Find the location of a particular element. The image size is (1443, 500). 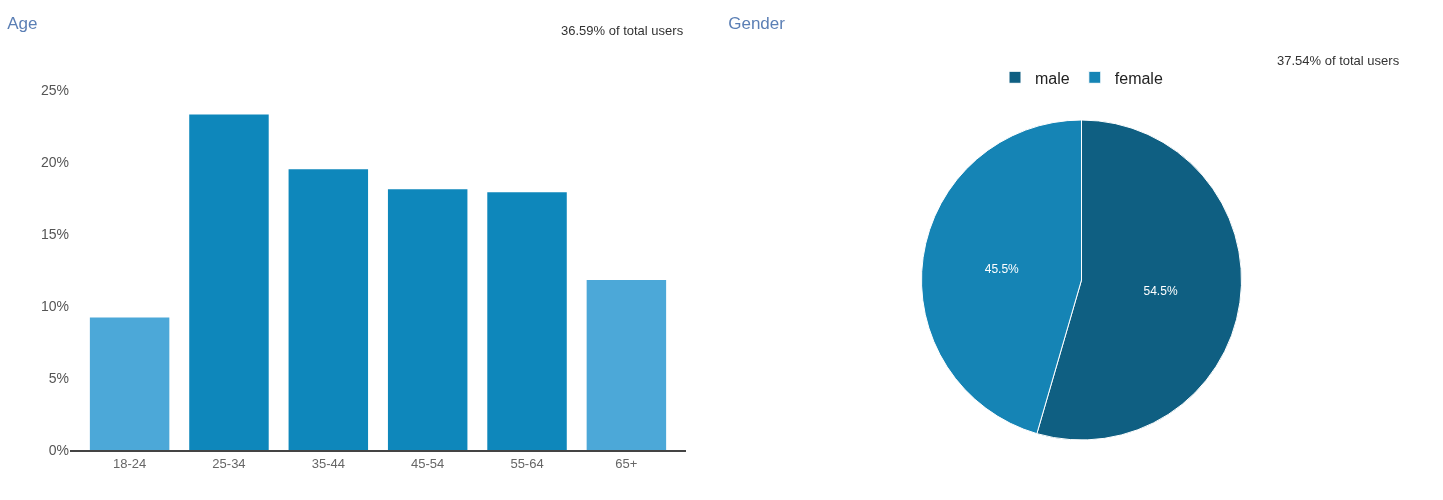

legend-label: male is located at coordinates (1052, 78).